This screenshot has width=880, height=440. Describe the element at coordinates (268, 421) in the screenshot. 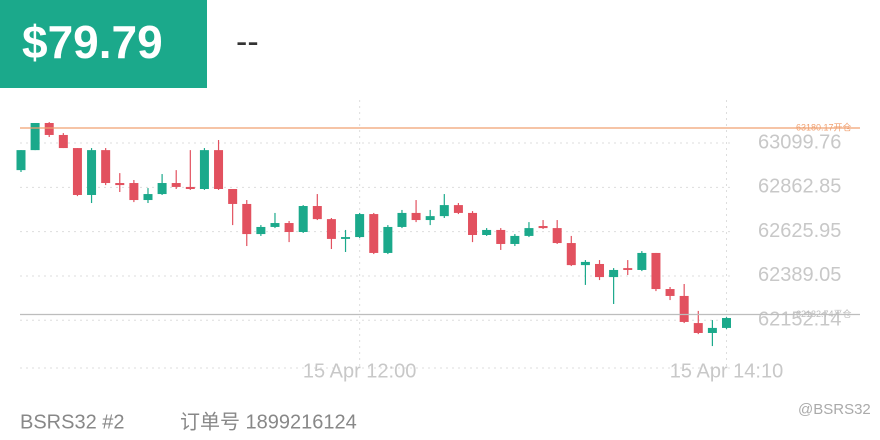

I see `order-label: 订单号 1899216124` at that location.